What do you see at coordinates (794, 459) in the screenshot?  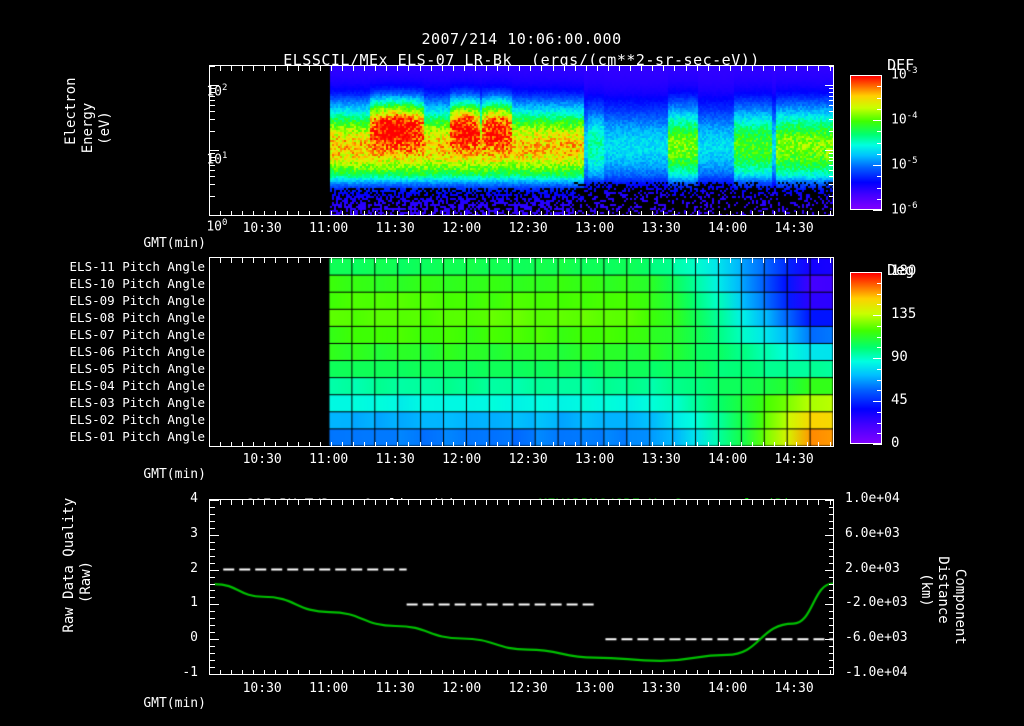 I see `xtick-label: 14:30` at bounding box center [794, 459].